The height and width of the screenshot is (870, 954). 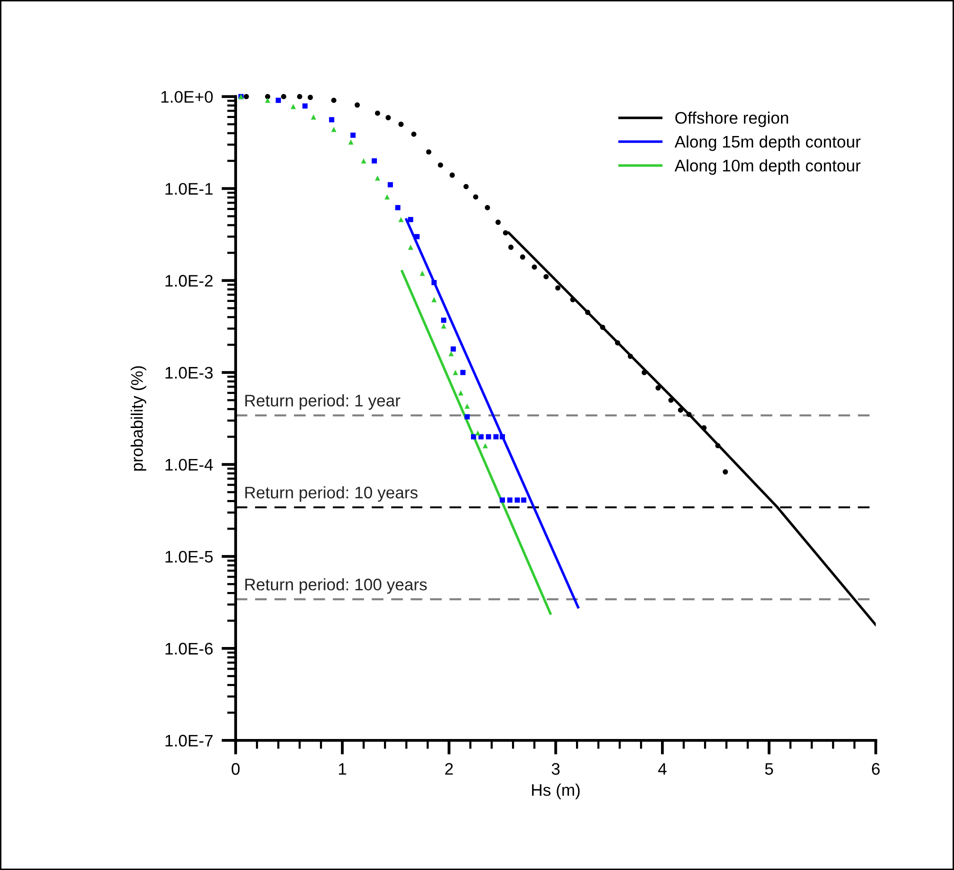 What do you see at coordinates (342, 769) in the screenshot?
I see `x-tick-label: 1` at bounding box center [342, 769].